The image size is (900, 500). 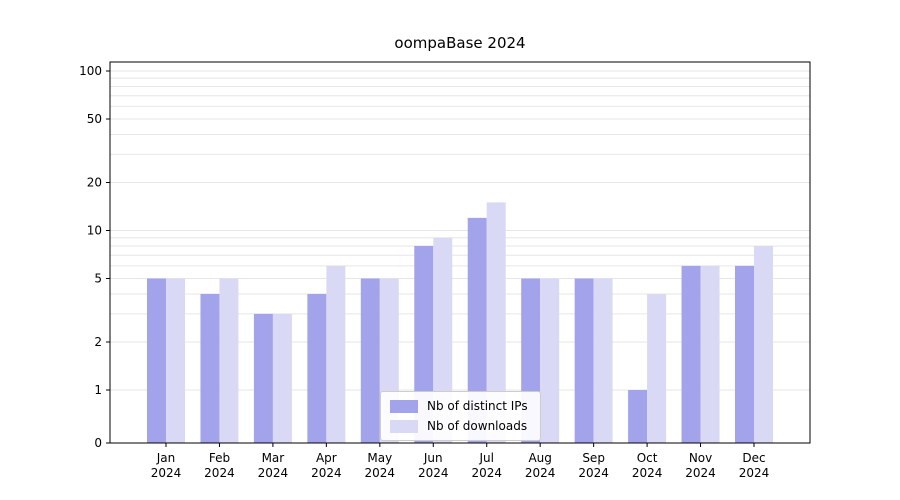 I want to click on y-tick-label: 5, so click(x=98, y=279).